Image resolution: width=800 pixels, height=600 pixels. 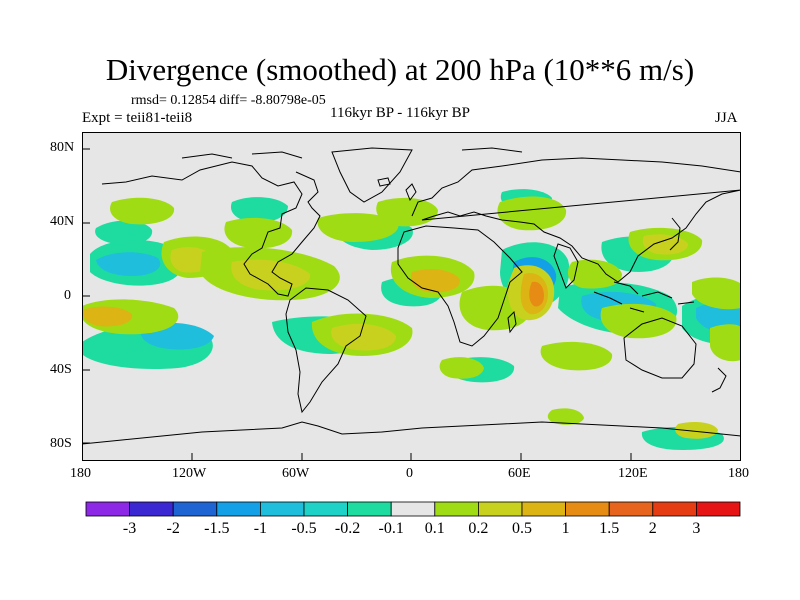 What do you see at coordinates (696, 528) in the screenshot?
I see `colorbar-label: 3` at bounding box center [696, 528].